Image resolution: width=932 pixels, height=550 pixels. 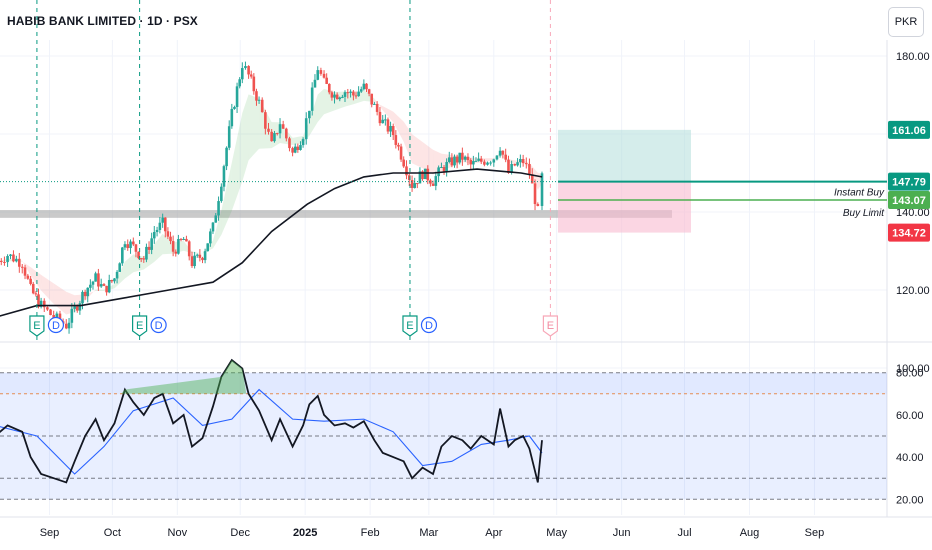 I want to click on currency-button: PKR, so click(x=906, y=22).